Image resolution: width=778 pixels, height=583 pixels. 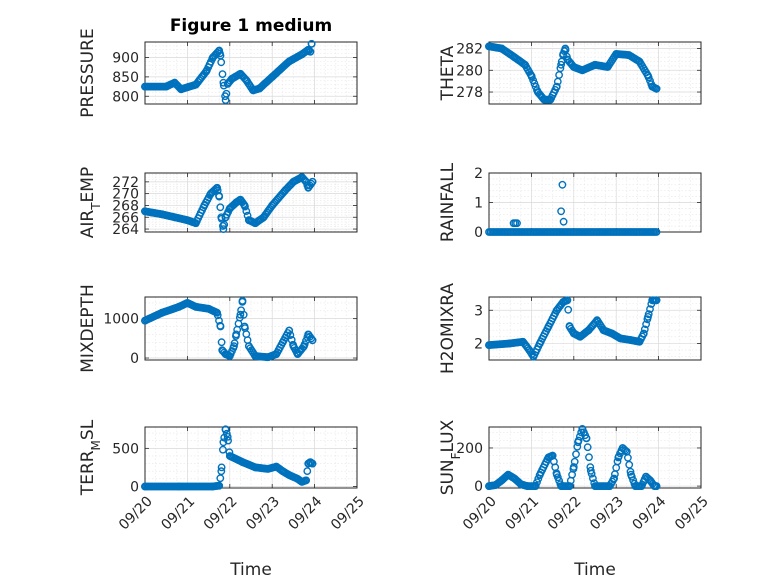 I want to click on y-axis-label: THETA, so click(x=448, y=73).